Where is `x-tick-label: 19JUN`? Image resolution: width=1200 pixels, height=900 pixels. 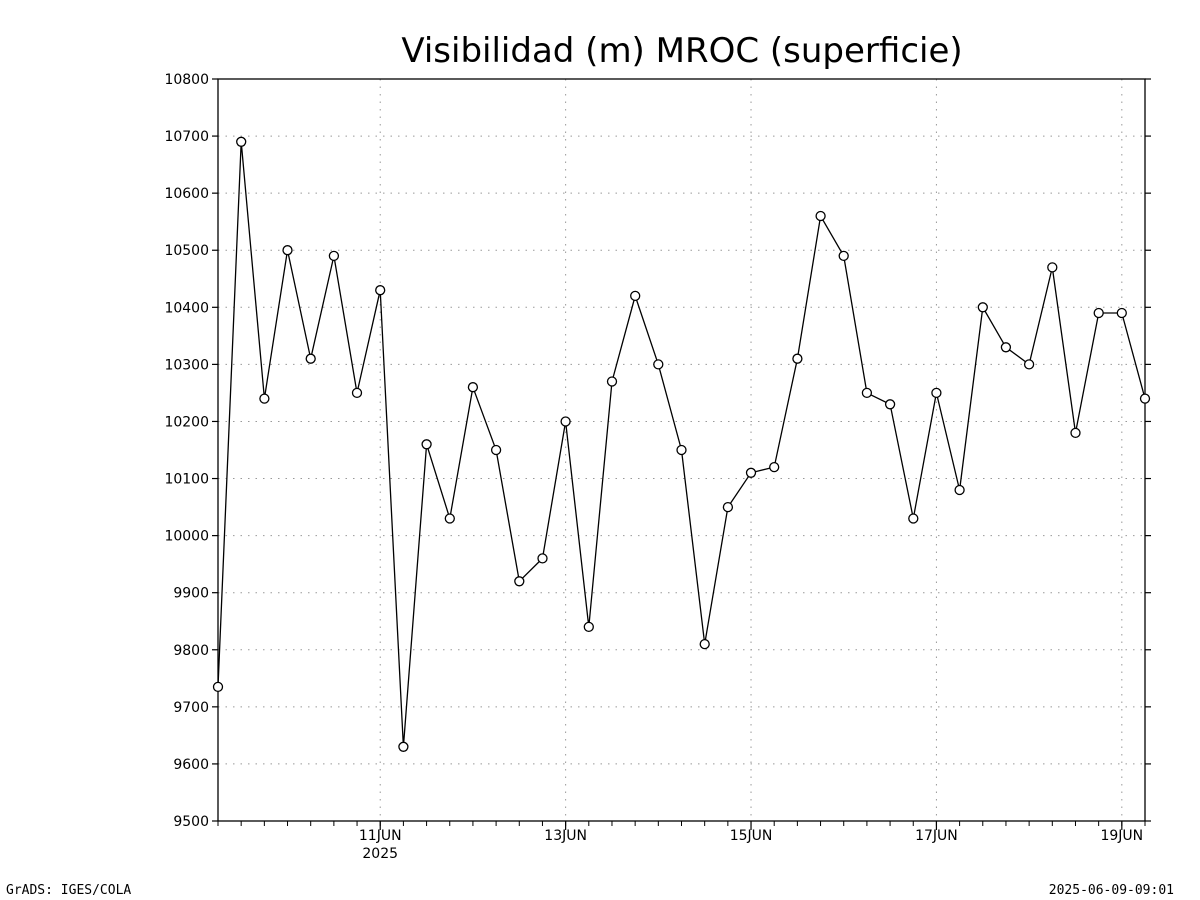
x-tick-label: 19JUN is located at coordinates (1121, 836).